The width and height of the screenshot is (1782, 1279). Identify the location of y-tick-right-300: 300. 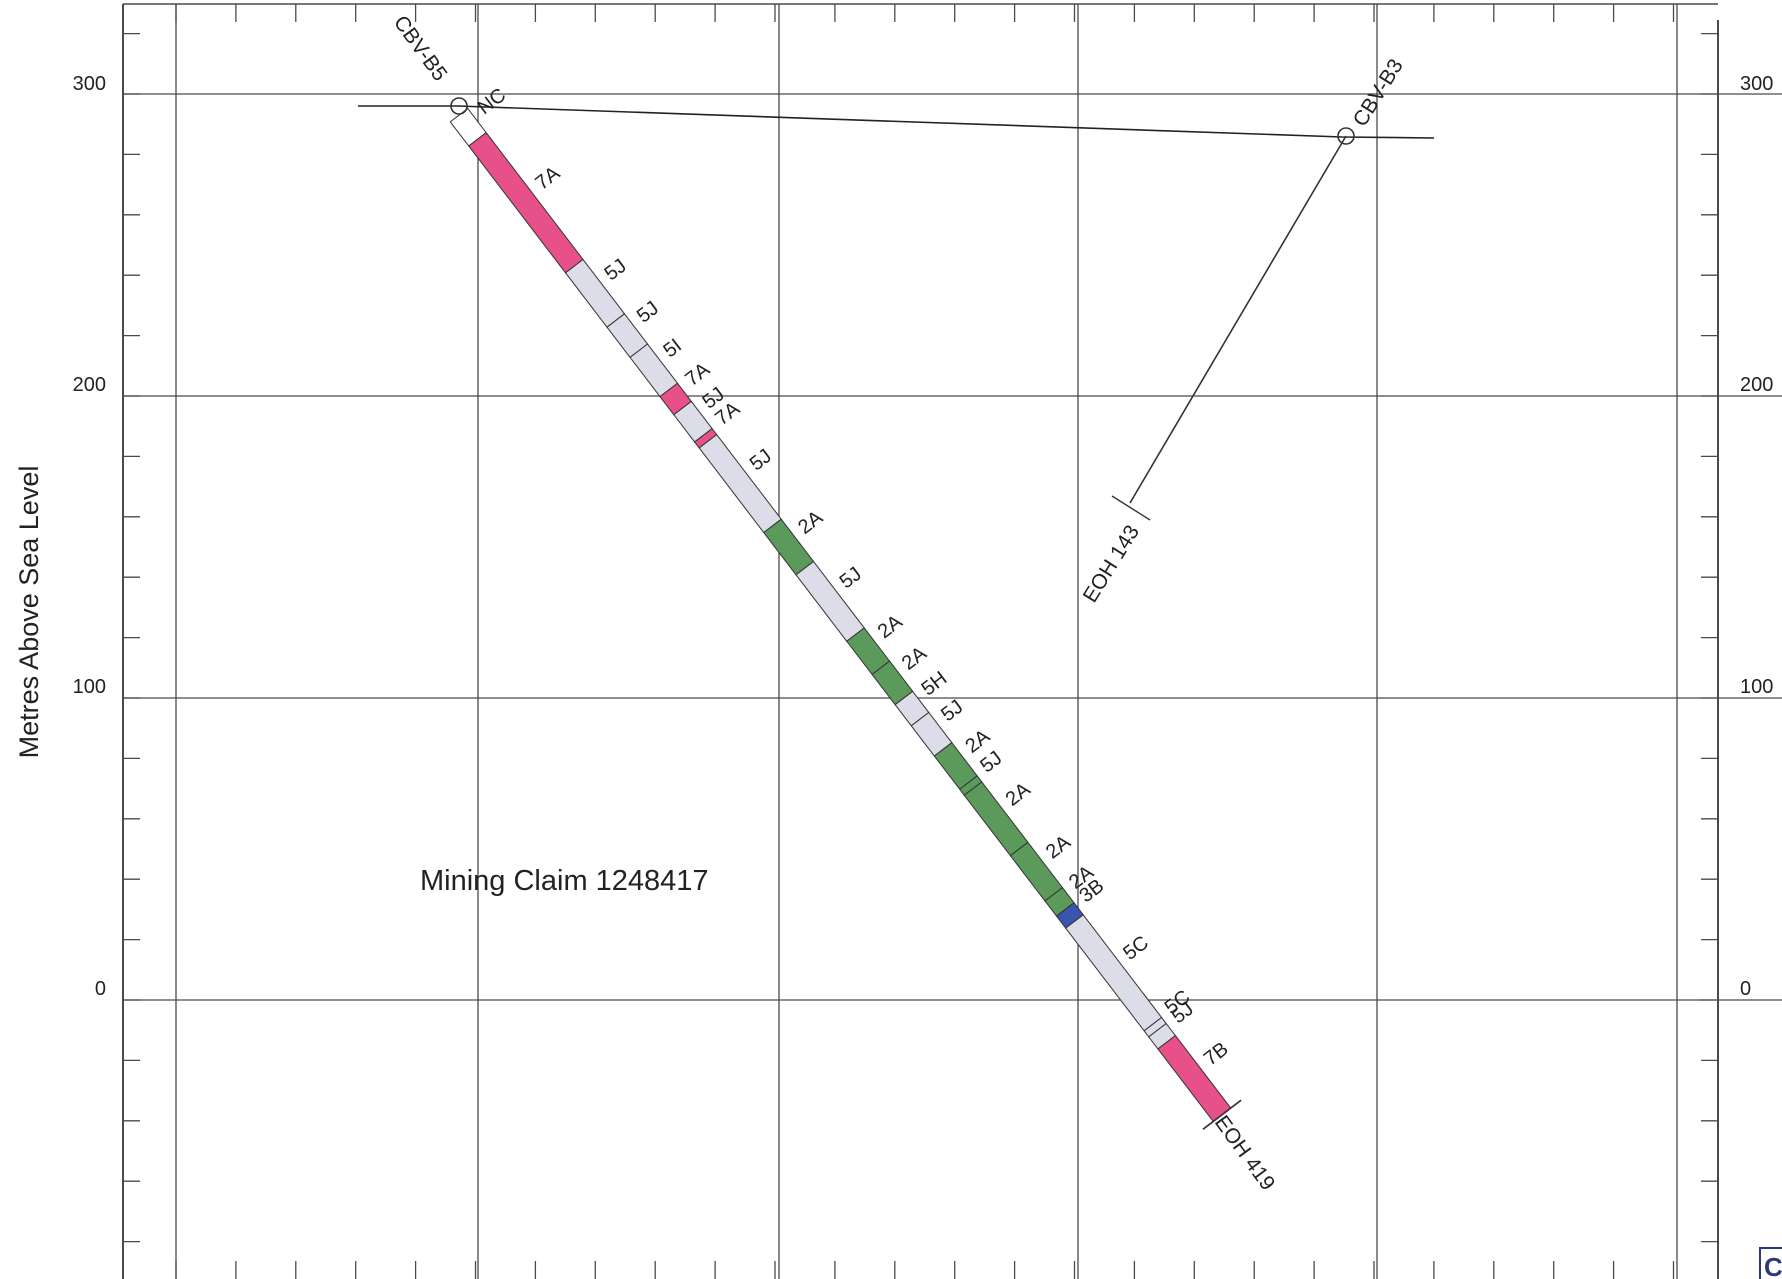
(1756, 84).